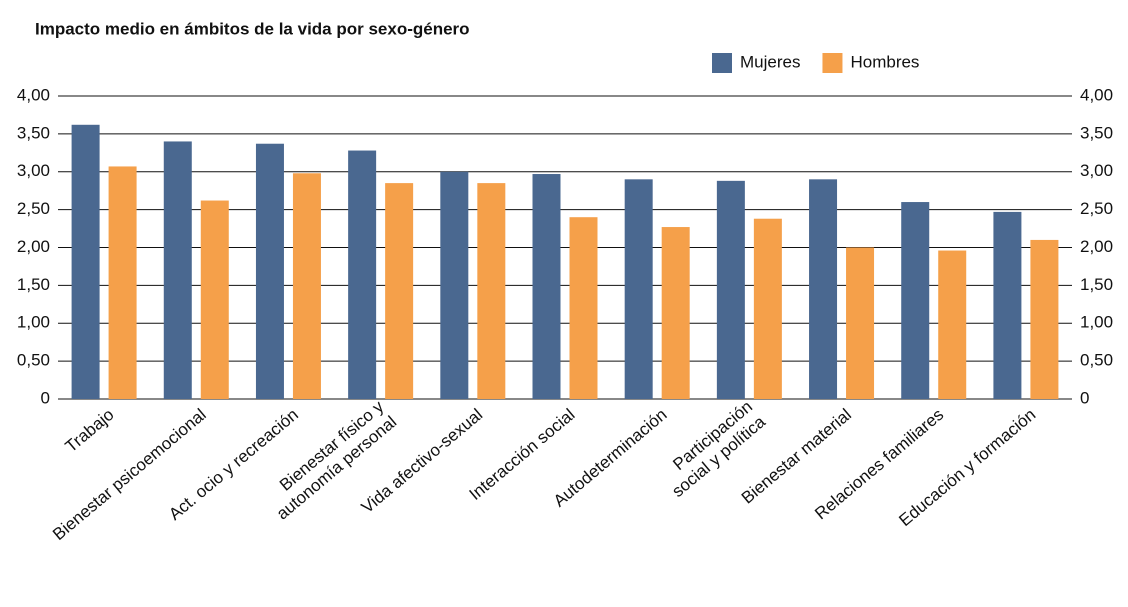 The height and width of the screenshot is (607, 1128). I want to click on y2-tick-label: 3,00, so click(1096, 170).